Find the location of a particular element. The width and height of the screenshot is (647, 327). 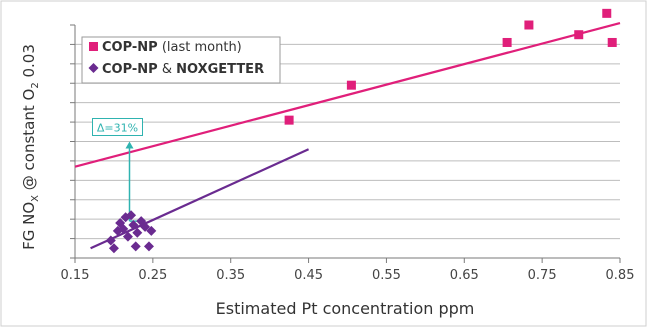

y-label-post: 0.03 is located at coordinates (29, 63).